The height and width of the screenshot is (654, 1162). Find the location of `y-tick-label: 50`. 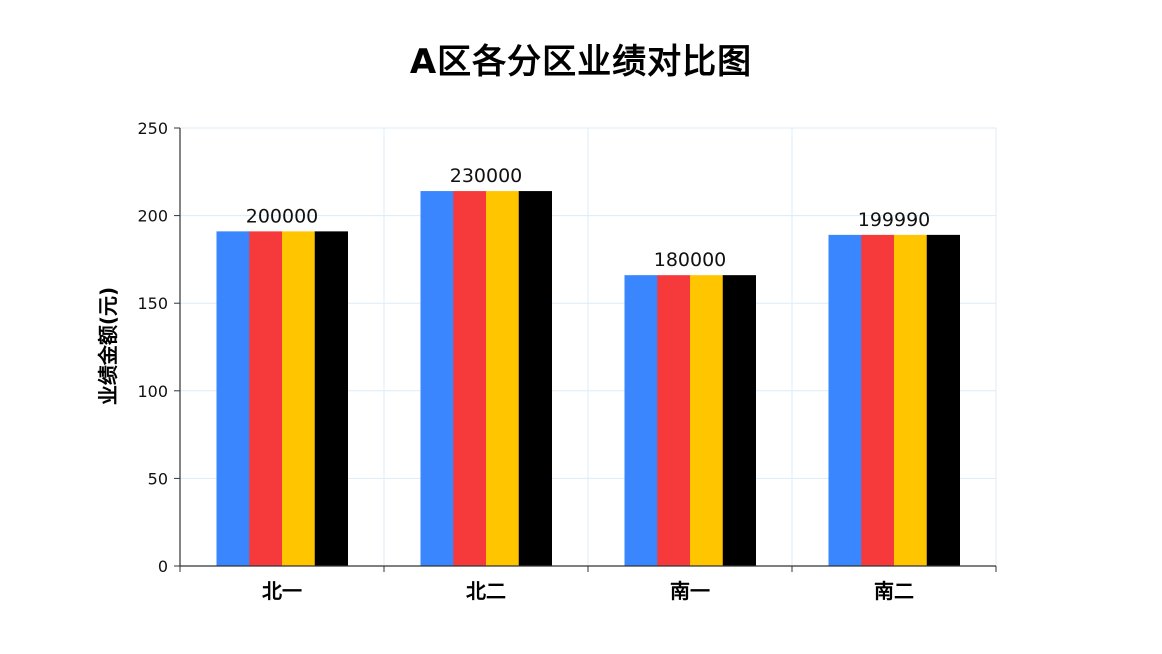

y-tick-label: 50 is located at coordinates (158, 478).